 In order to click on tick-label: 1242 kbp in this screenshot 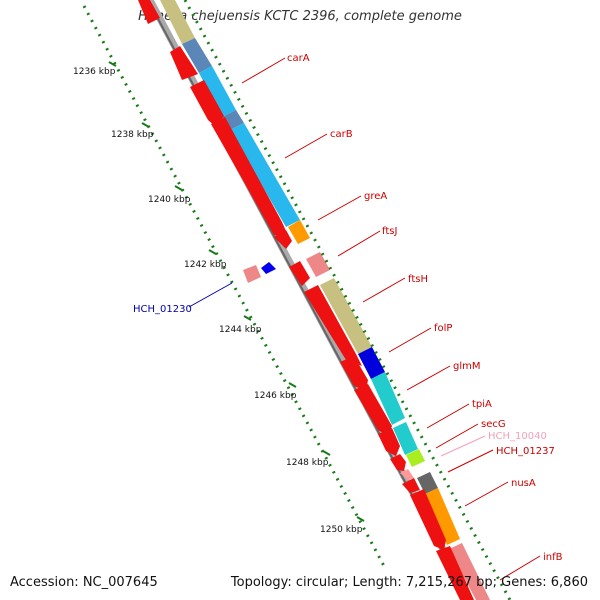, I will do `click(205, 265)`.